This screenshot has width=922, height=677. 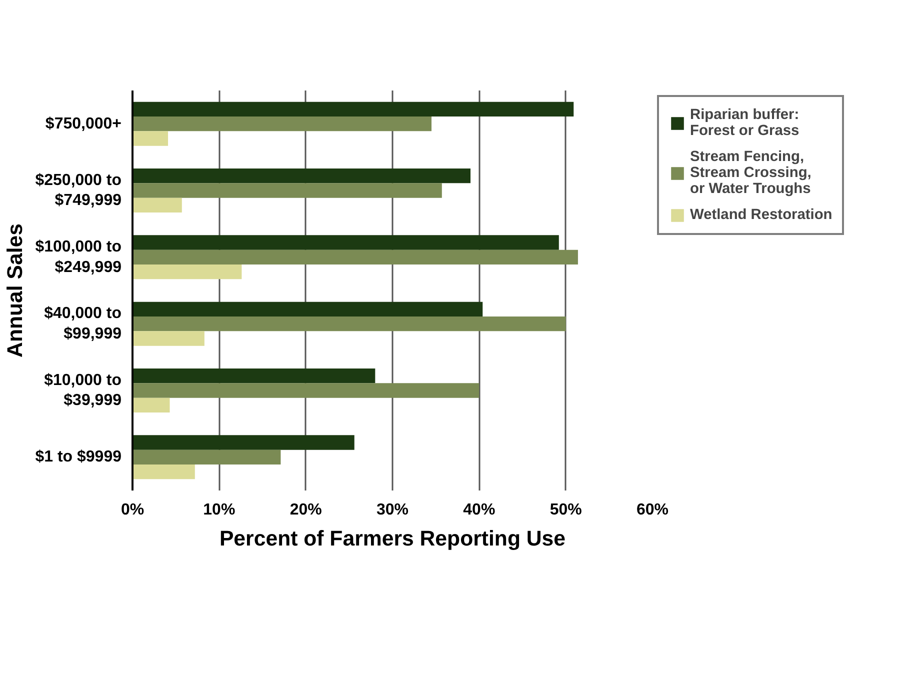 What do you see at coordinates (83, 324) in the screenshot?
I see `y-tick-label: $40,000 to $99,999` at bounding box center [83, 324].